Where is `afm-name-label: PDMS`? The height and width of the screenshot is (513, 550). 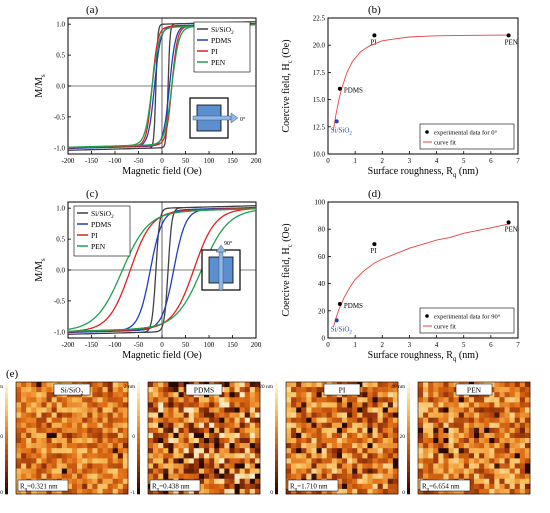 afm-name-label: PDMS is located at coordinates (204, 389).